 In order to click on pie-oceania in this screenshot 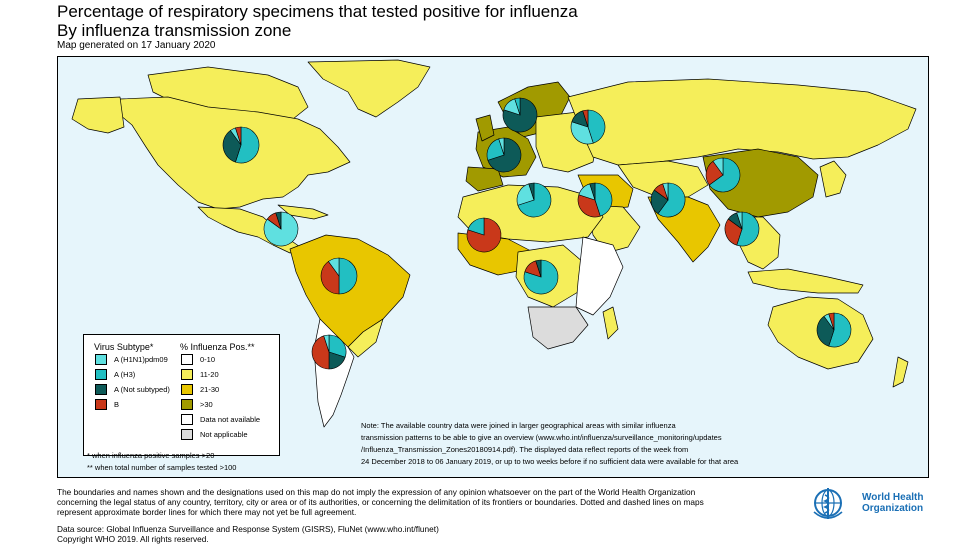, I will do `click(834, 330)`.